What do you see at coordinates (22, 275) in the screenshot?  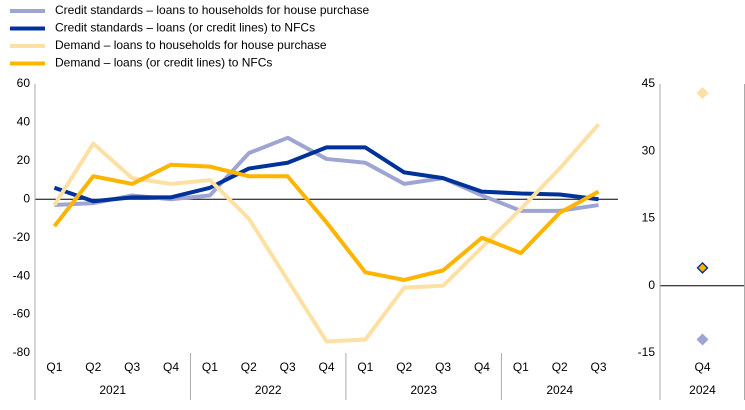 I see `y-tick-label: -40` at bounding box center [22, 275].